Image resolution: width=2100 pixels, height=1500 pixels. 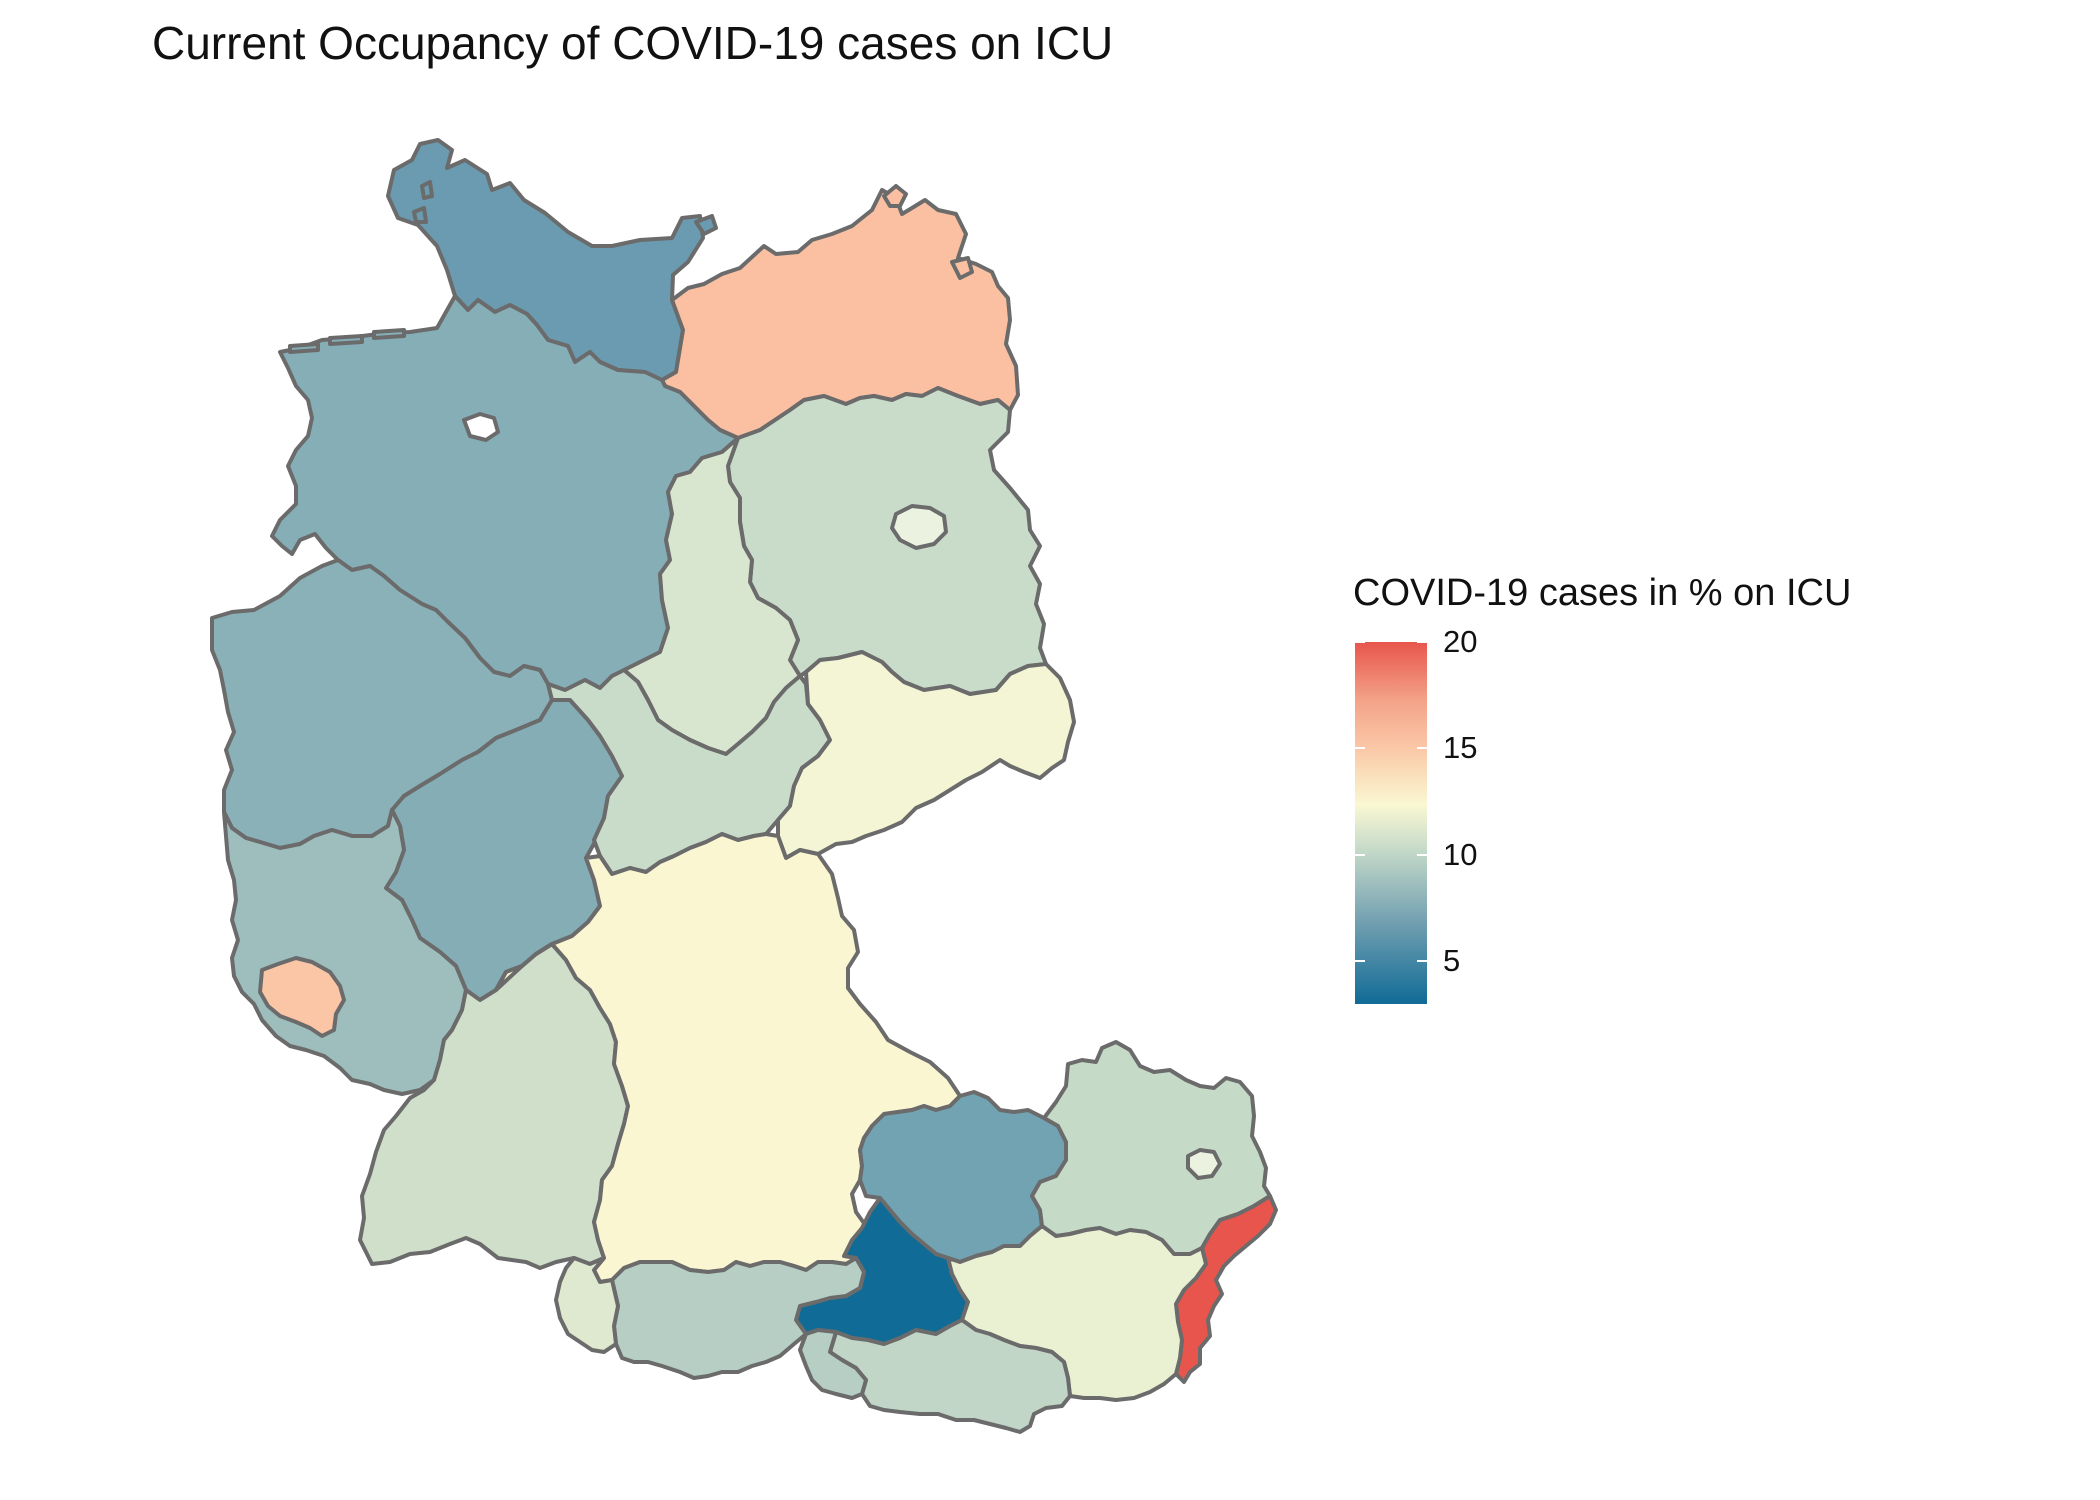 What do you see at coordinates (427, 190) in the screenshot?
I see `island-north-frisian-1: Schleswig-Holstein` at bounding box center [427, 190].